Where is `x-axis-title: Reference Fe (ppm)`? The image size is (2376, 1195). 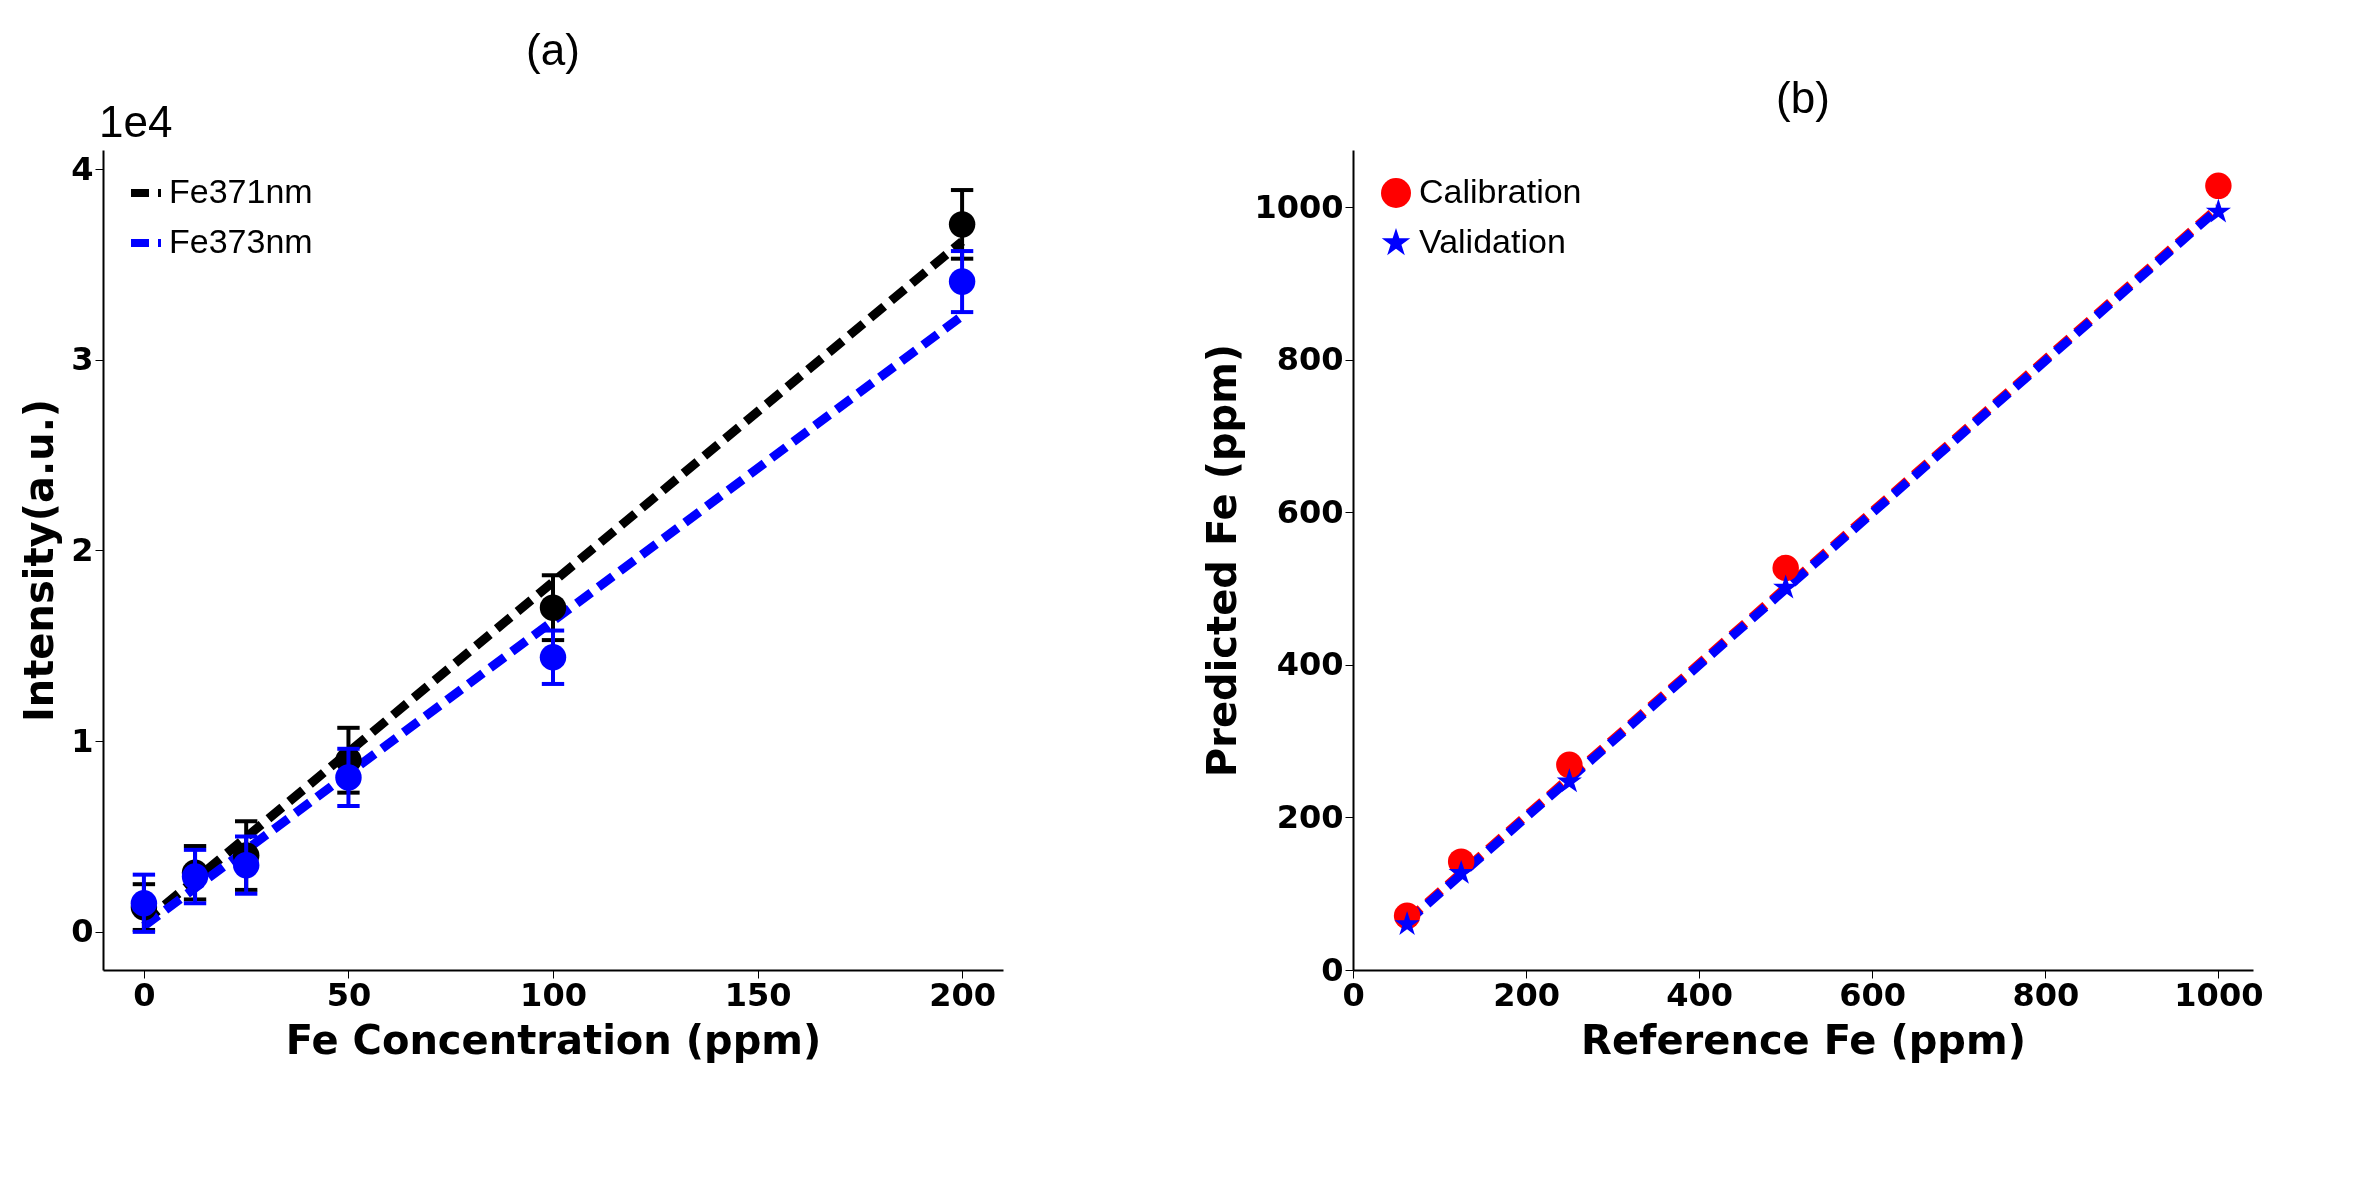
x-axis-title: Reference Fe (ppm) is located at coordinates (1803, 1039).